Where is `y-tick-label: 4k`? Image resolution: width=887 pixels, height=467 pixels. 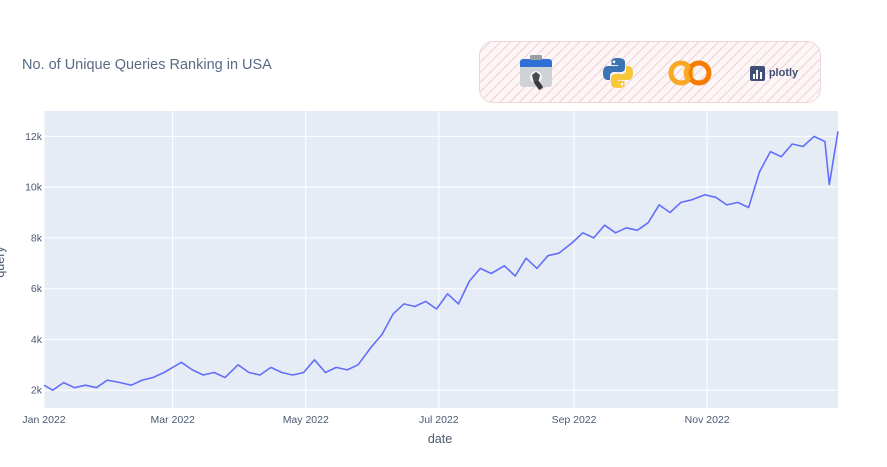 y-tick-label: 4k is located at coordinates (37, 340).